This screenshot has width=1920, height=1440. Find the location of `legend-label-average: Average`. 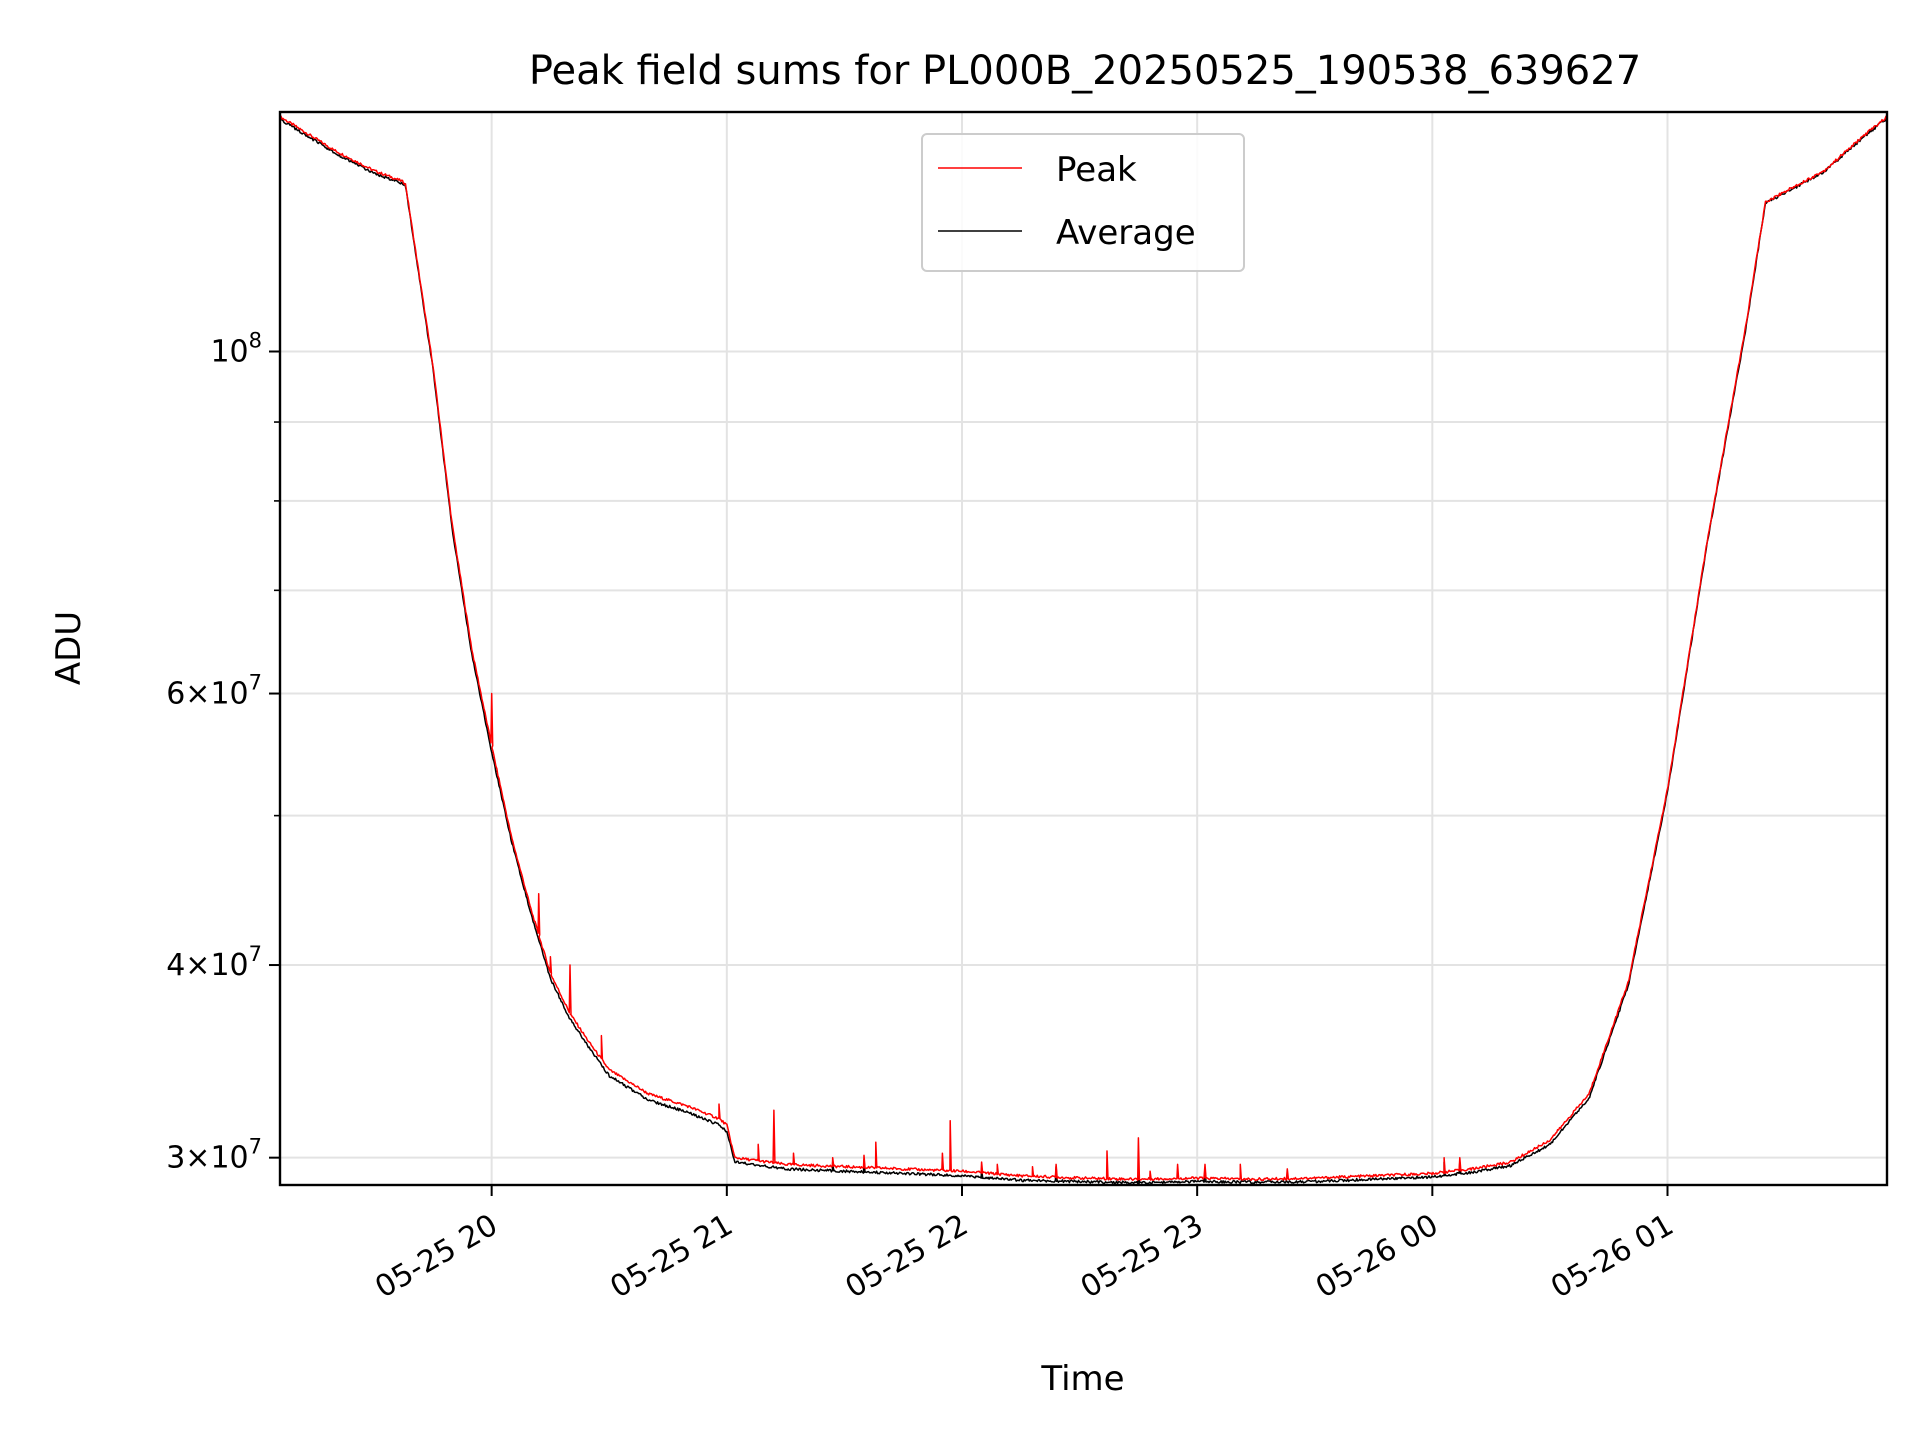

legend-label-average: Average is located at coordinates (1126, 233).